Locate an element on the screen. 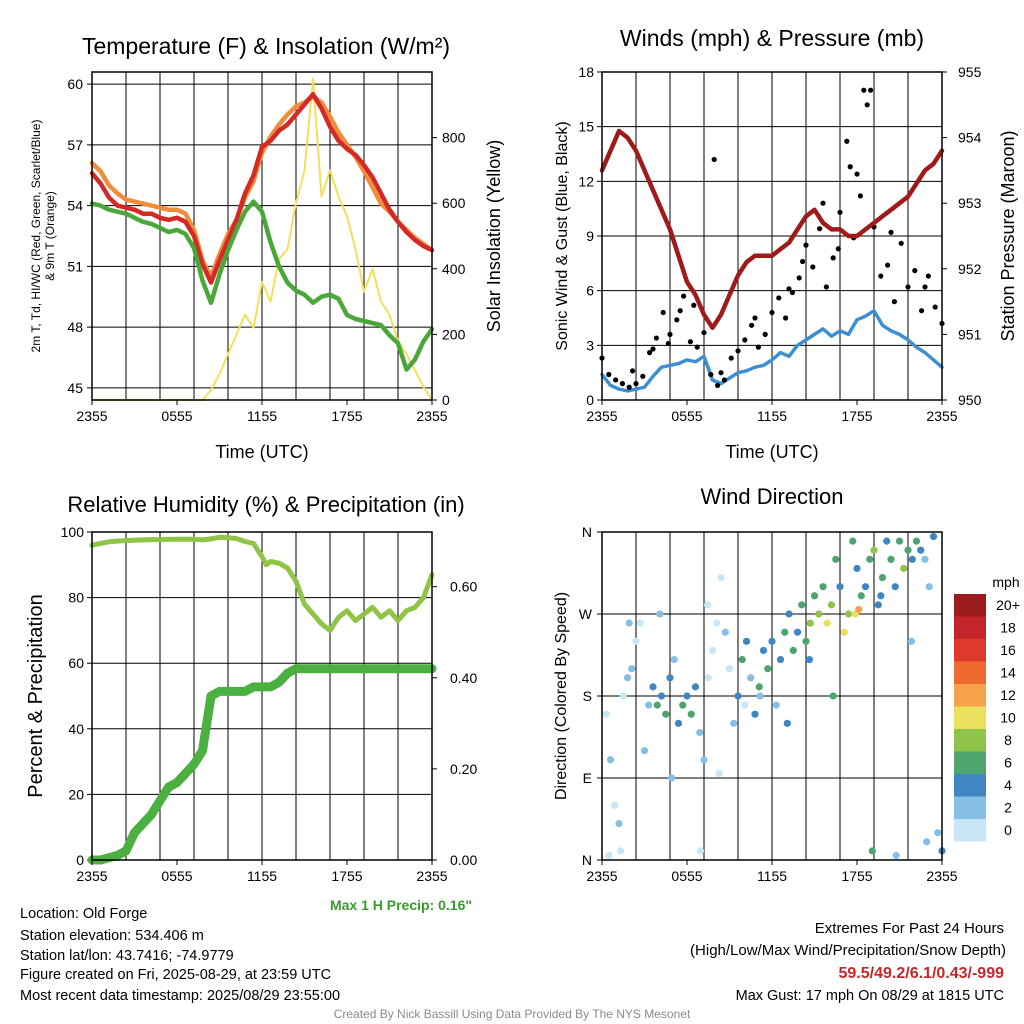 Image resolution: width=1024 pixels, height=1024 pixels. chart-title: Temperature (F) & Insolation (W/m²) is located at coordinates (266, 46).